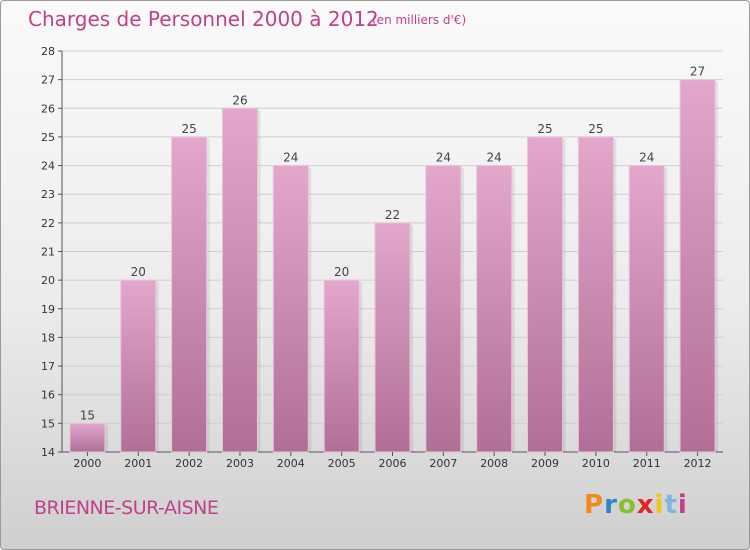 The image size is (750, 550). I want to click on y-tick-label: 24, so click(48, 166).